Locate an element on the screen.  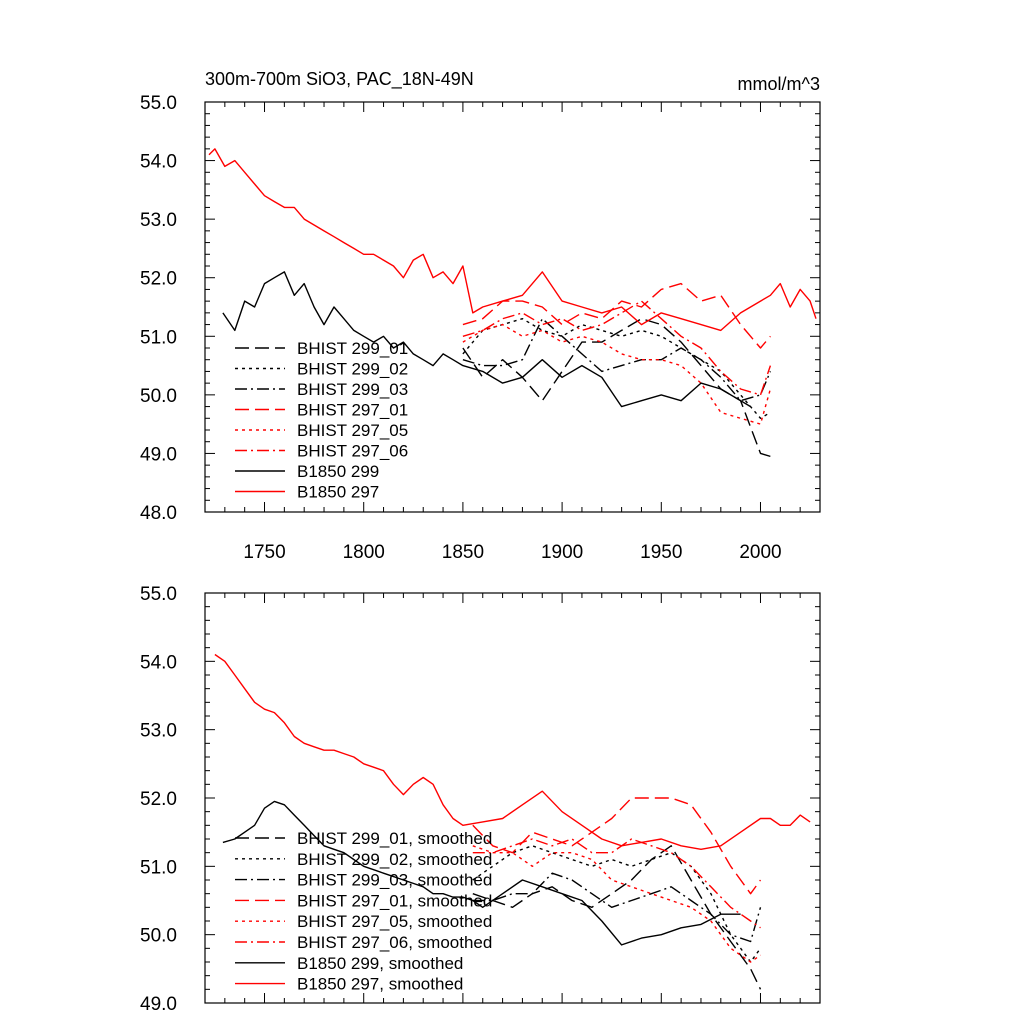
legend-label: BHIST 299_02 is located at coordinates (352, 369).